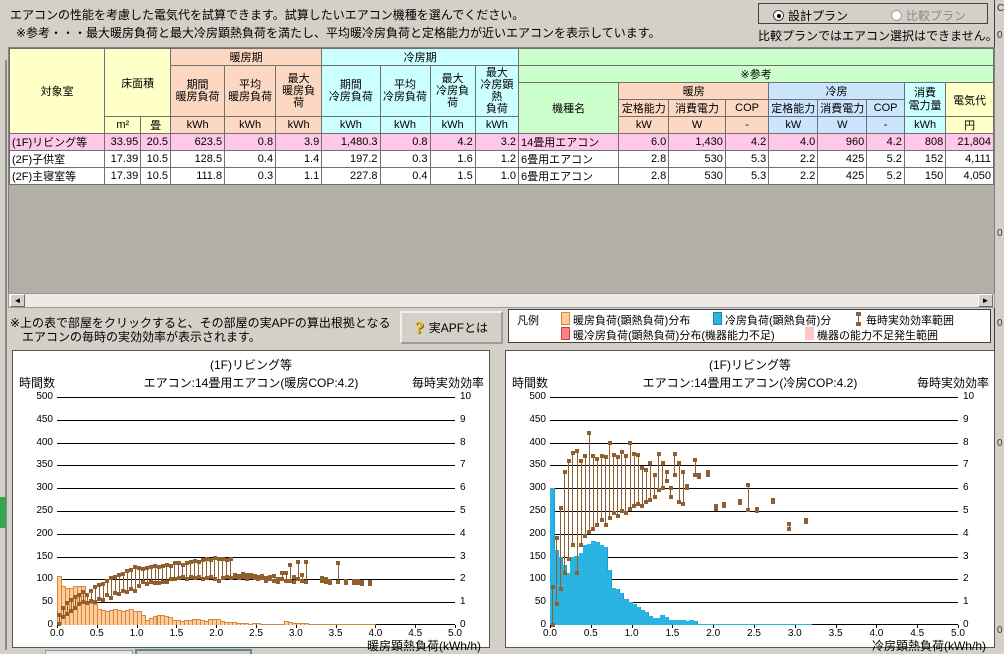  Describe the element at coordinates (713, 633) in the screenshot. I see `x-tick: 2.0` at that location.